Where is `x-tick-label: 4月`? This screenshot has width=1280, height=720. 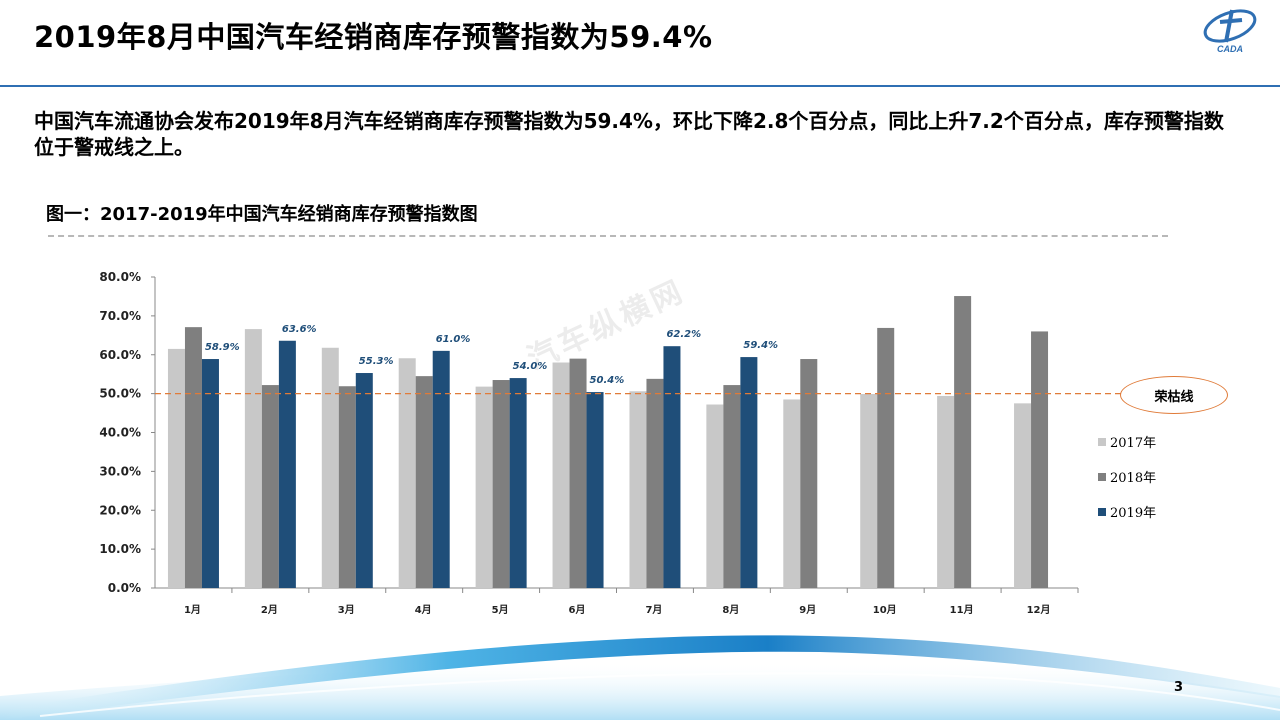 x-tick-label: 4月 is located at coordinates (423, 610).